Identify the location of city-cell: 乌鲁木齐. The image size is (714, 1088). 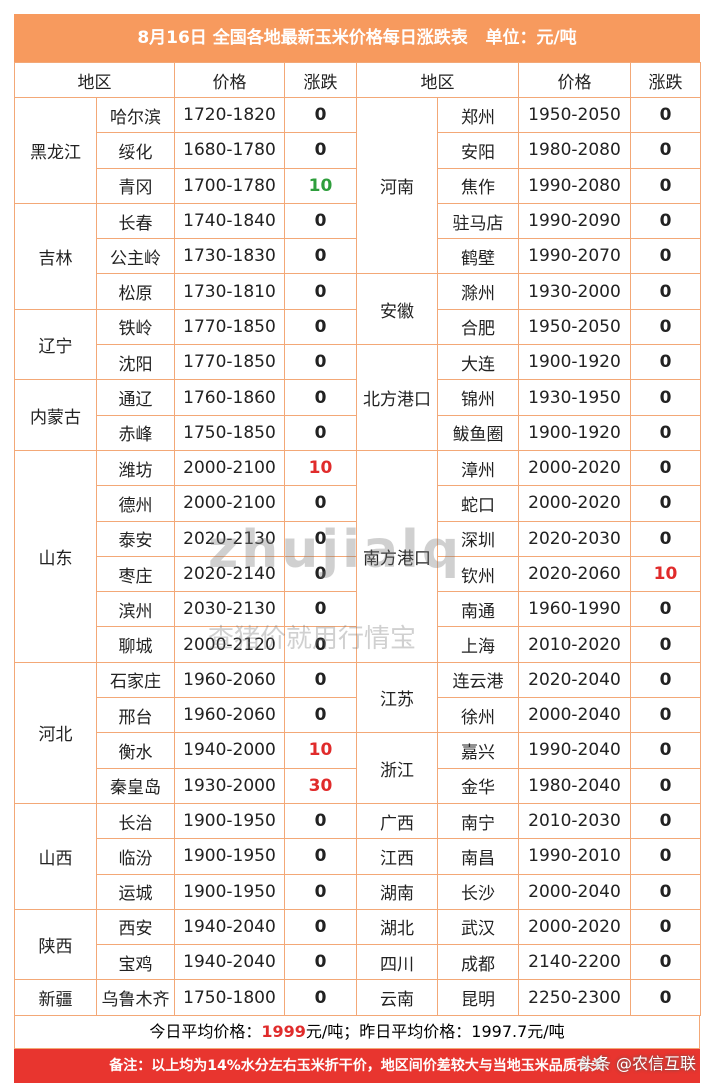
(135, 997).